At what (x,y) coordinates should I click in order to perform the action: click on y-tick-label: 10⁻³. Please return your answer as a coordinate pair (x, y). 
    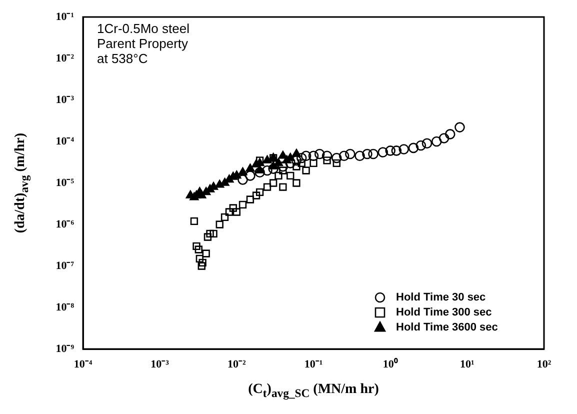
    Looking at the image, I should click on (65, 100).